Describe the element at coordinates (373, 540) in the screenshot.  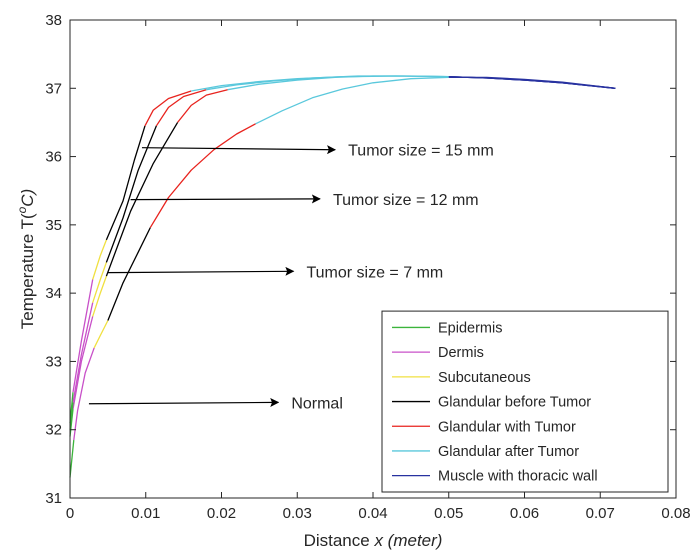
I see `x-axis-label: Distance x (meter)` at that location.